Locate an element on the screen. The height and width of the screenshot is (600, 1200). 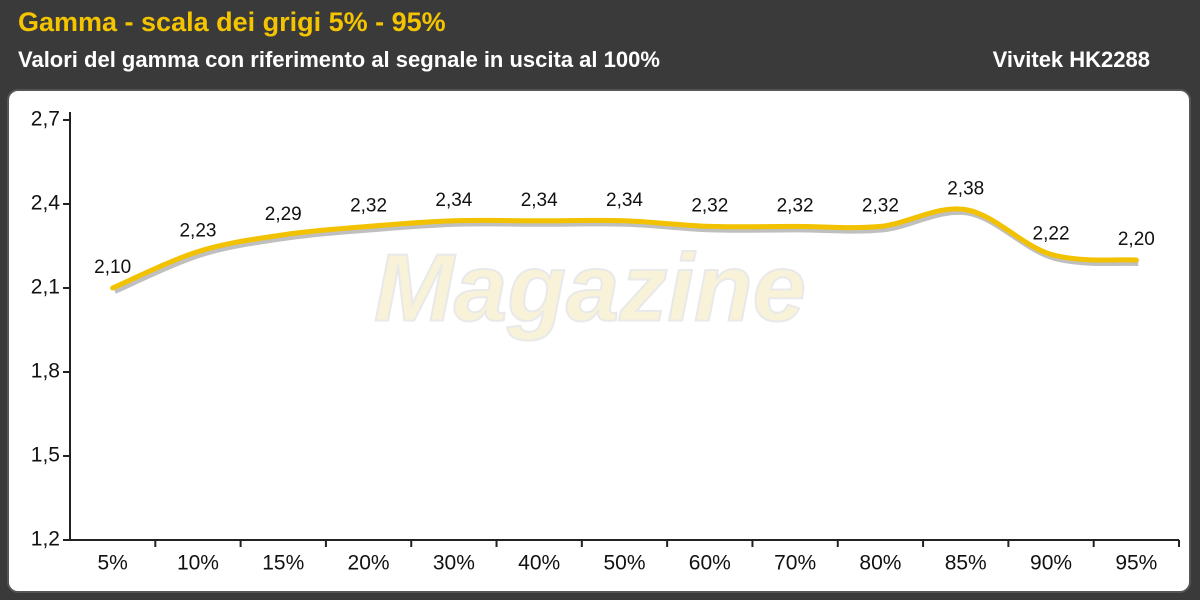
data-label: 2,23 is located at coordinates (197, 231).